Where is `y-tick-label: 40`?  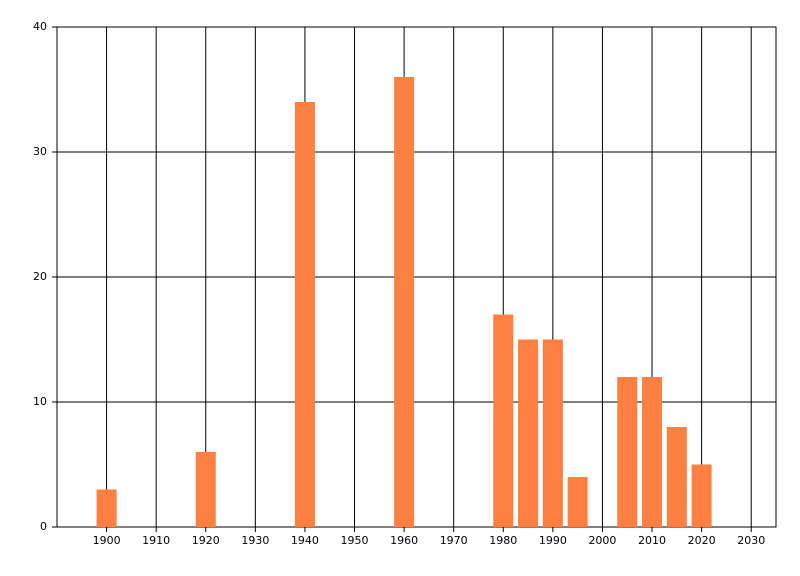
y-tick-label: 40 is located at coordinates (40, 26).